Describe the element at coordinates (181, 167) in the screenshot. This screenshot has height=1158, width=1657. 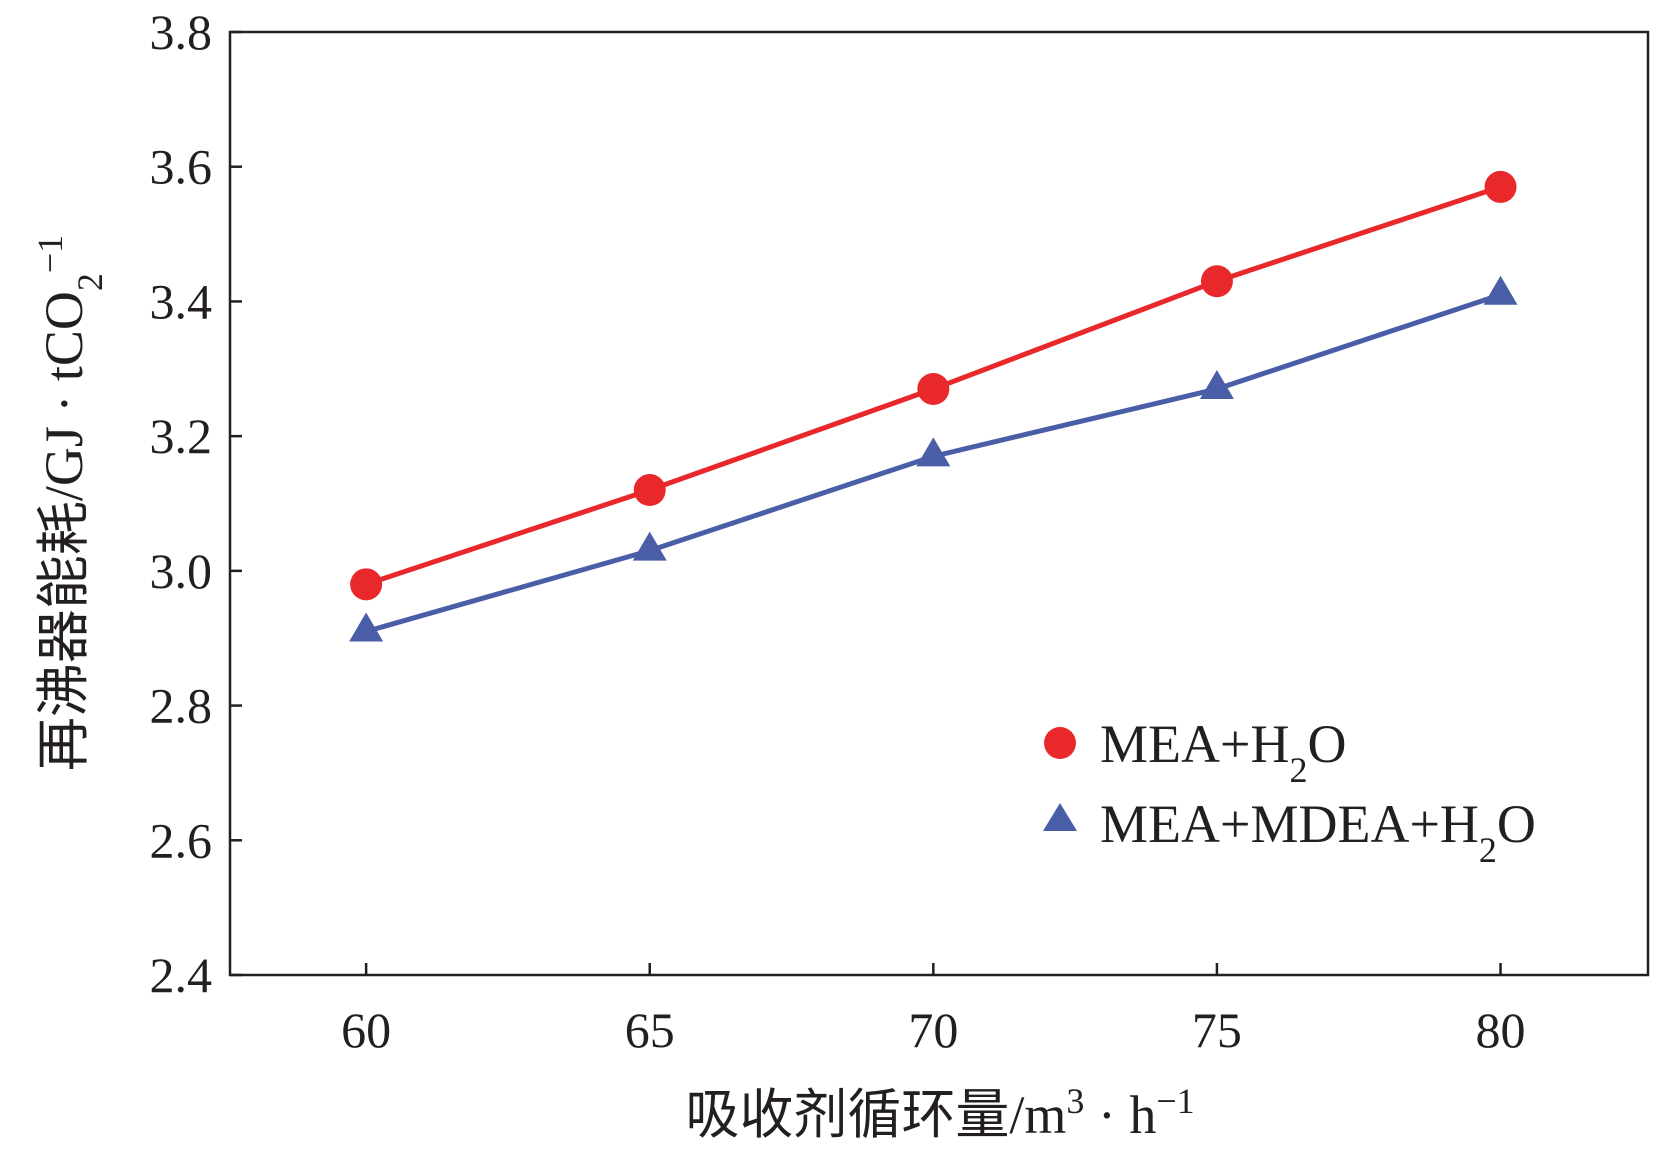
I see `y-tick-label: 3.6` at that location.